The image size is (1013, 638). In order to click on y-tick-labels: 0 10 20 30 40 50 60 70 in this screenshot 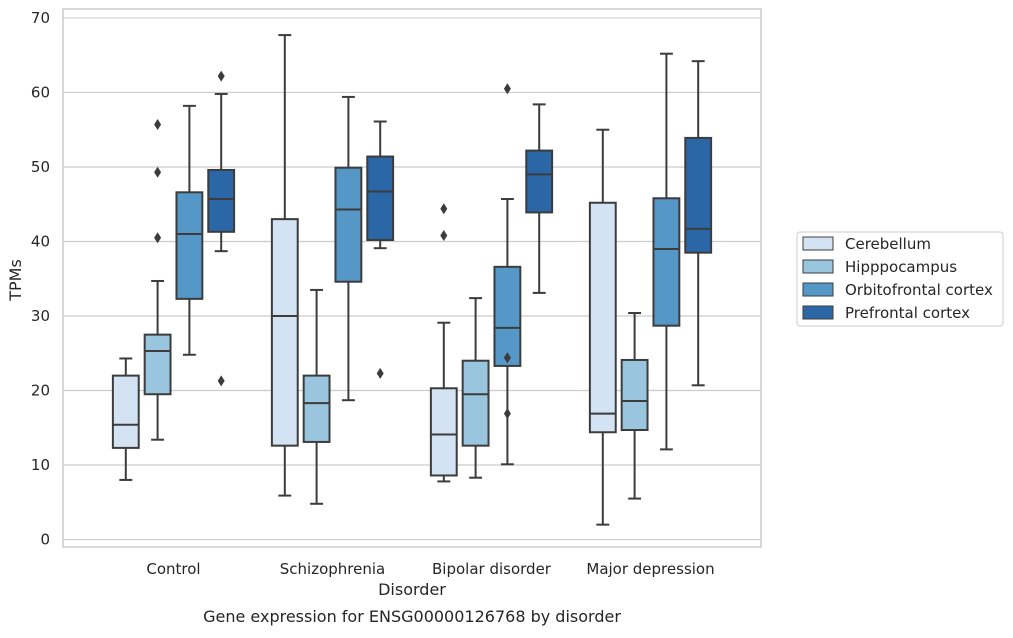, I will do `click(40, 279)`.